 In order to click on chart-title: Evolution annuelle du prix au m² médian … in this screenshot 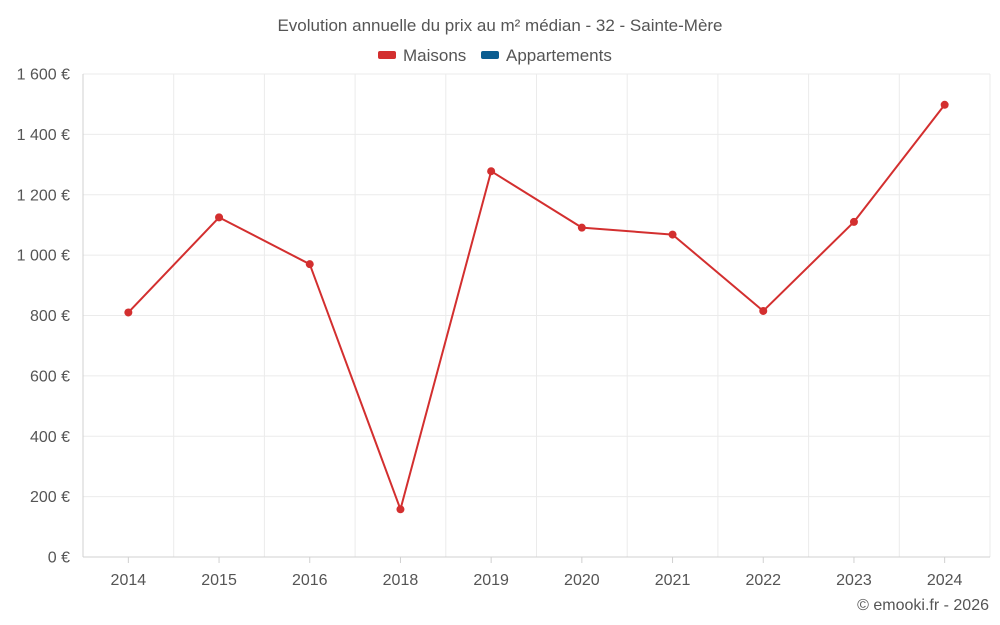, I will do `click(499, 25)`.